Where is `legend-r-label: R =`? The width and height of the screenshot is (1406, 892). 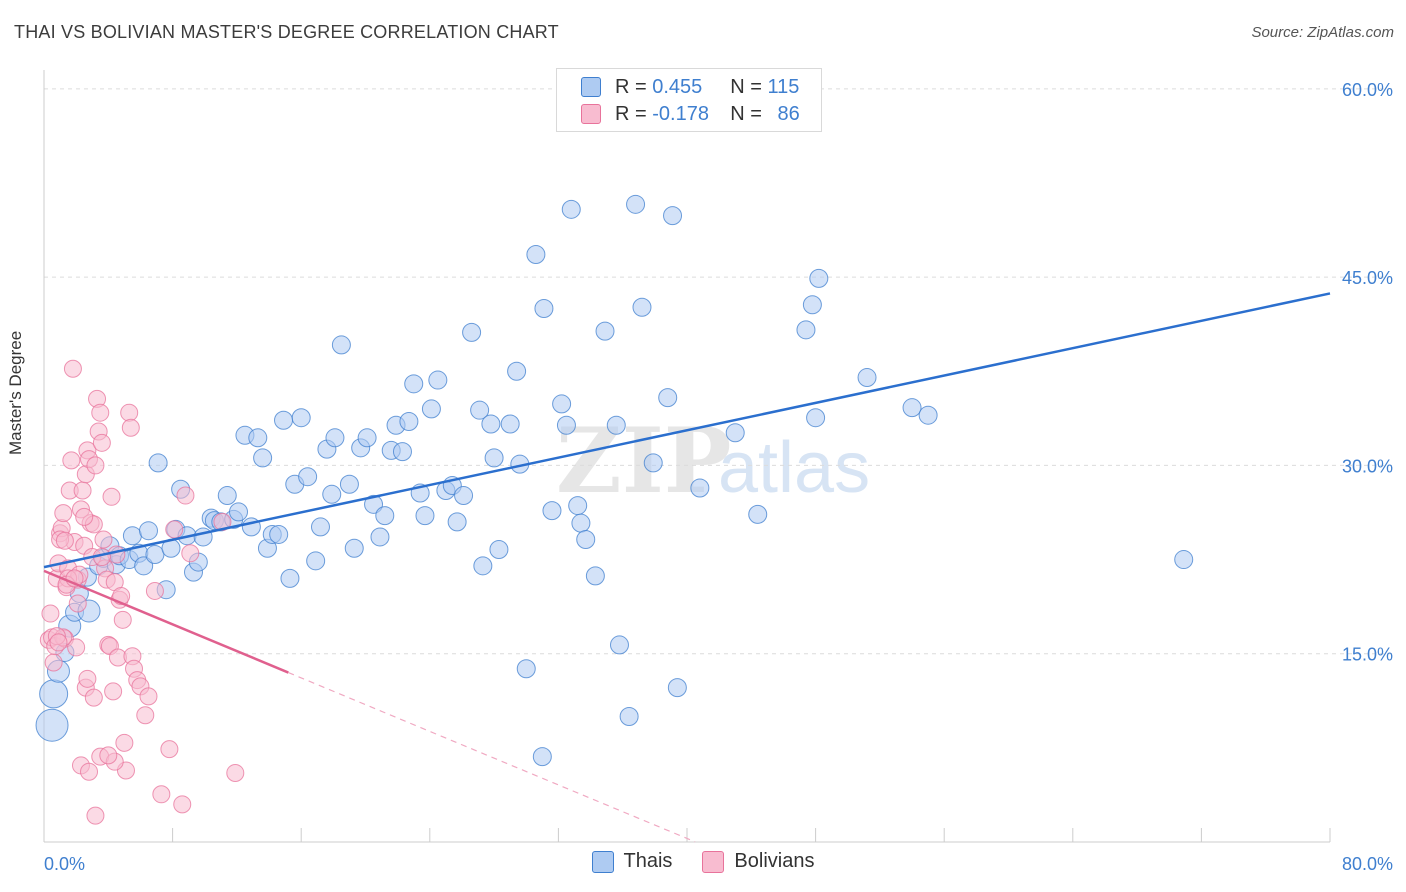 legend-r-label: R = is located at coordinates (634, 86).